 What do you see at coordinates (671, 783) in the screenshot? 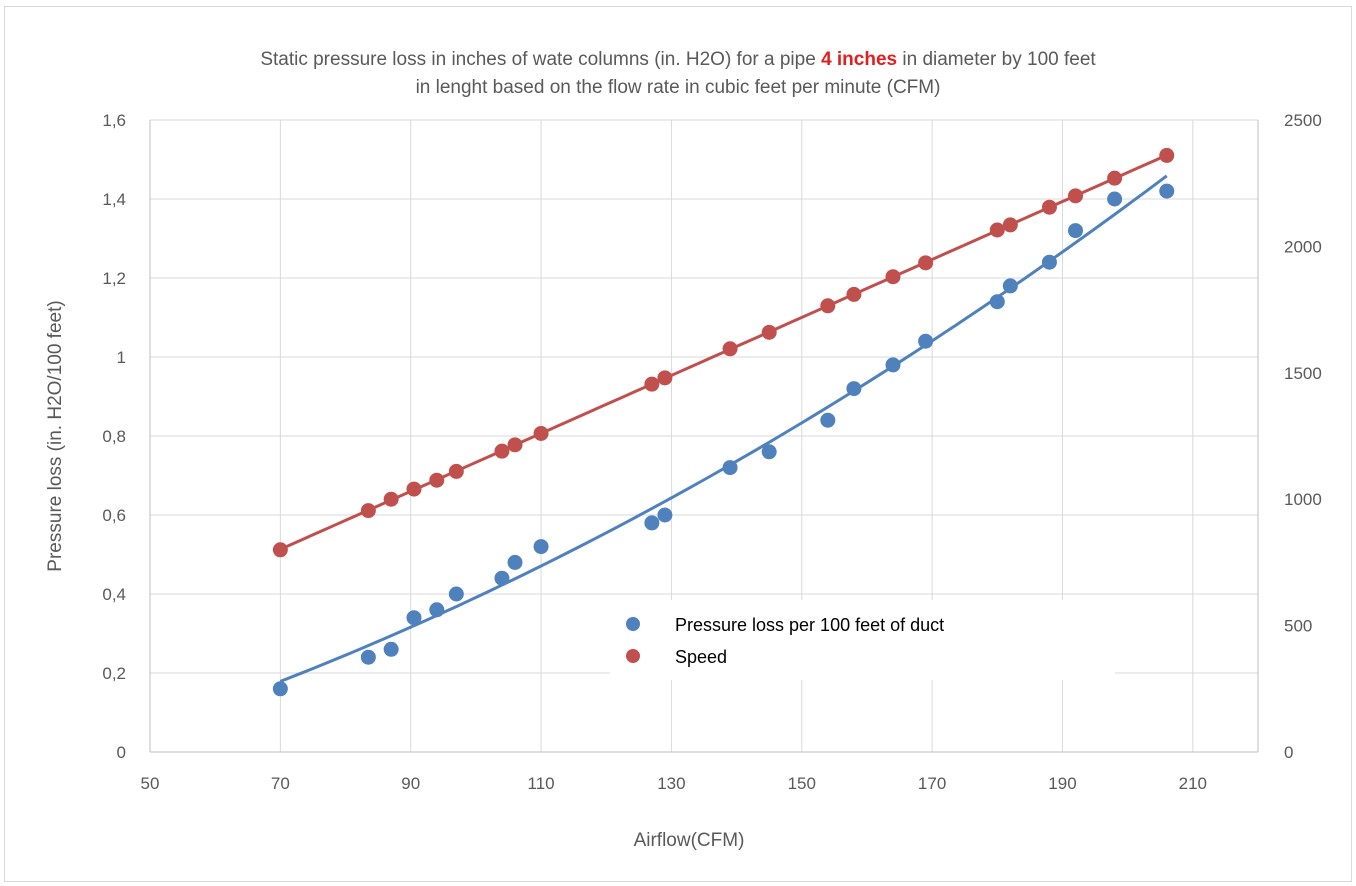
I see `x-tick-label: 130` at bounding box center [671, 783].